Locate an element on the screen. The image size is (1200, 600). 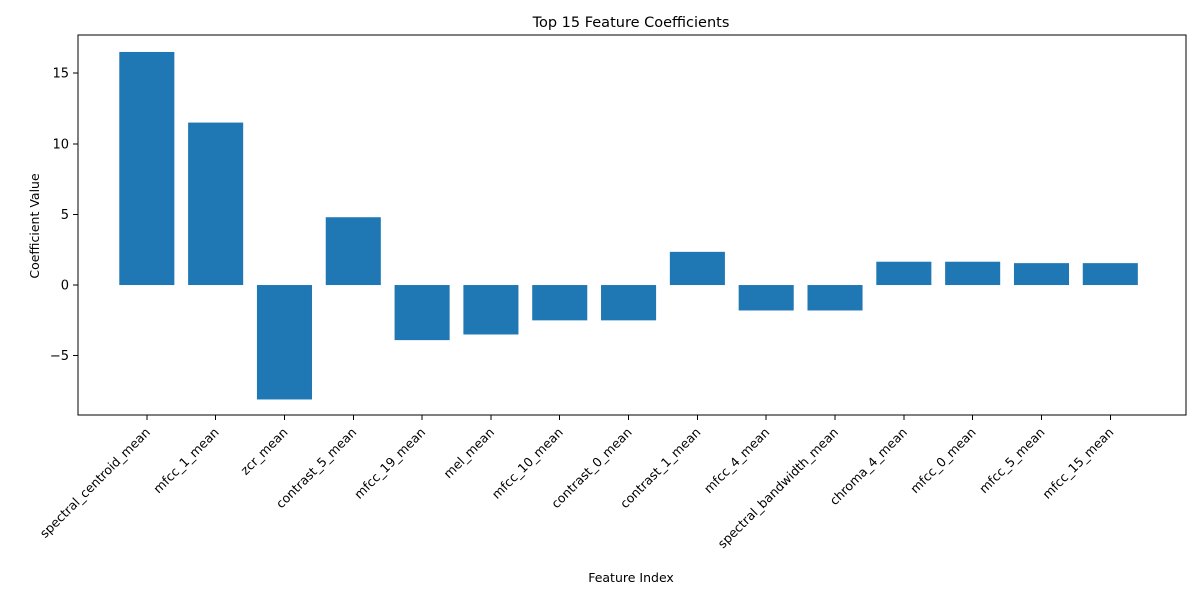
bar-mel-mean is located at coordinates (491, 310).